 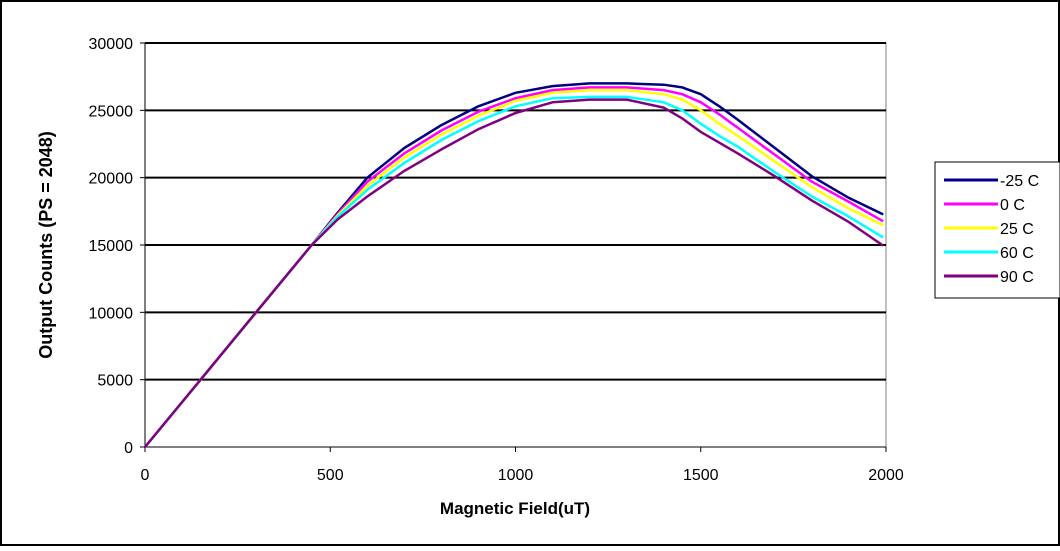 I want to click on legend-label: 25 C, so click(x=1017, y=229).